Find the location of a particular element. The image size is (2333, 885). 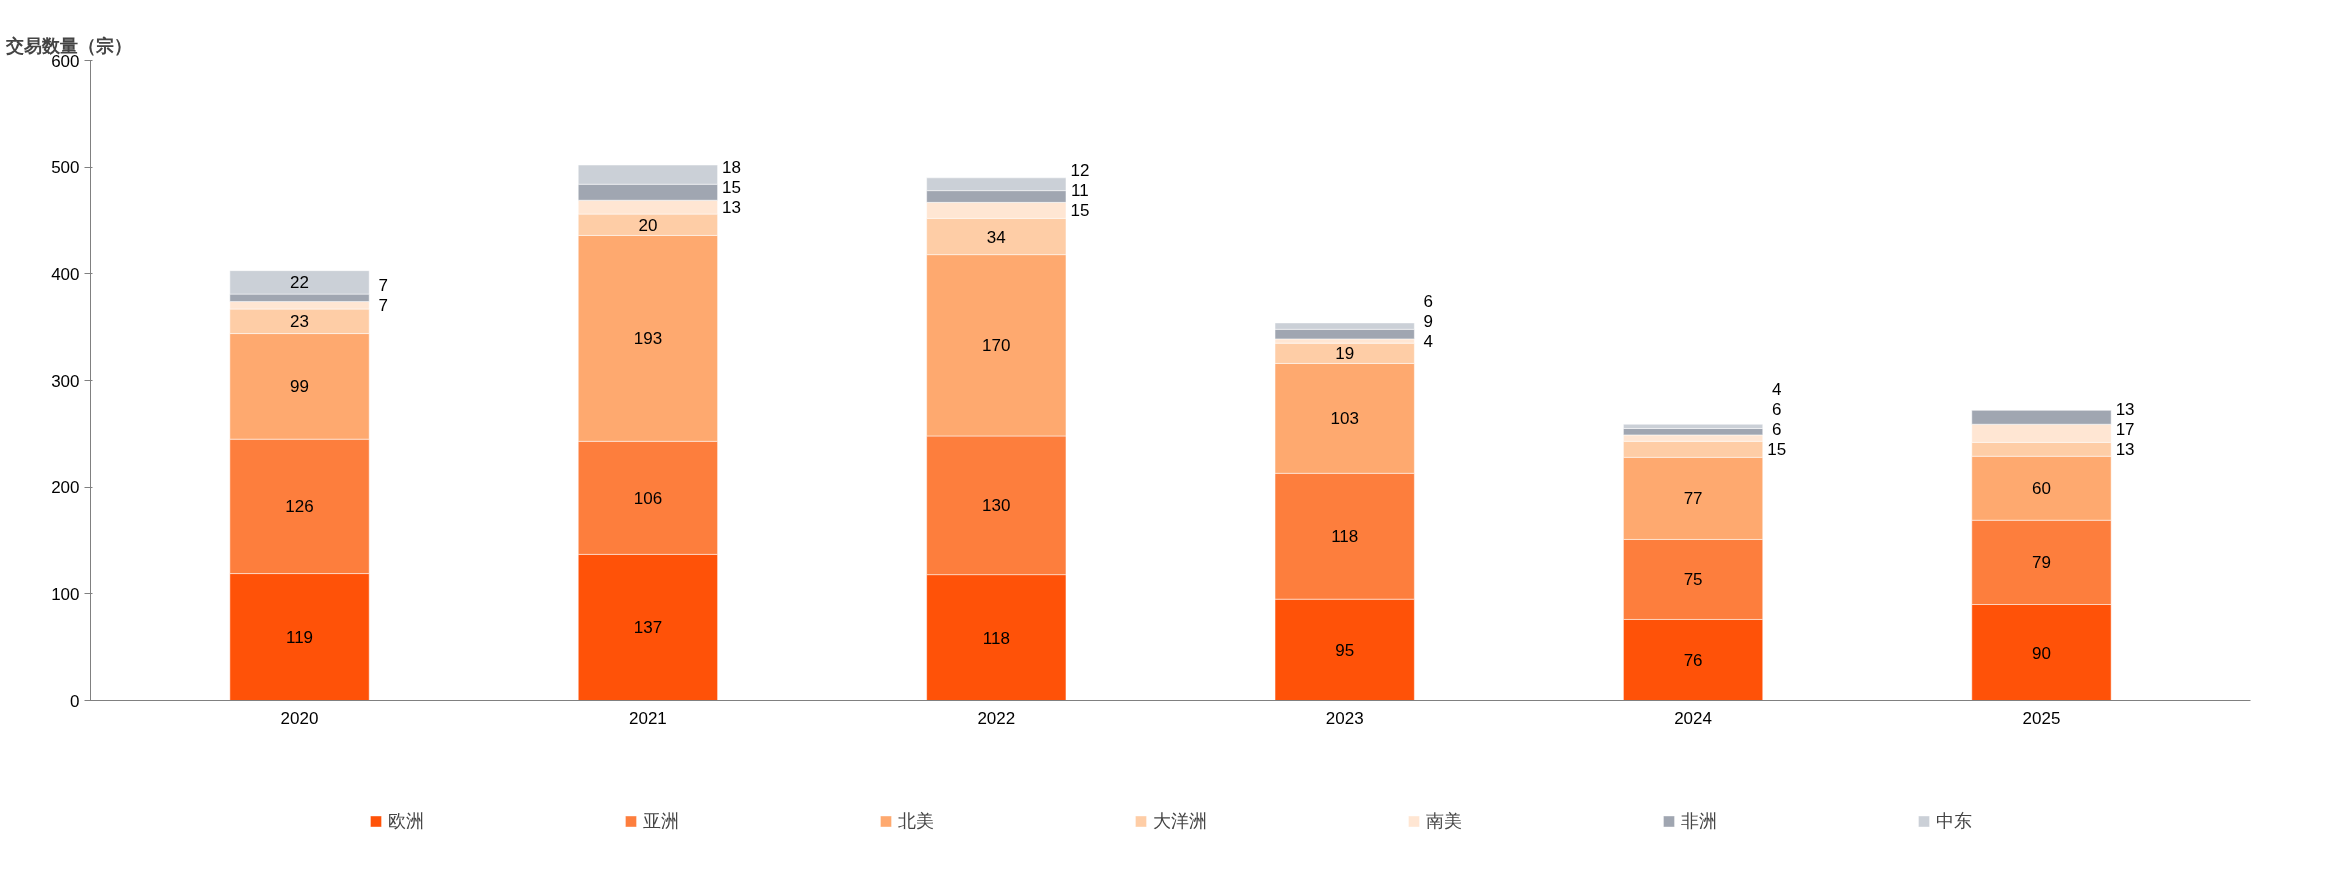

data-label: 60 is located at coordinates (2041, 489).